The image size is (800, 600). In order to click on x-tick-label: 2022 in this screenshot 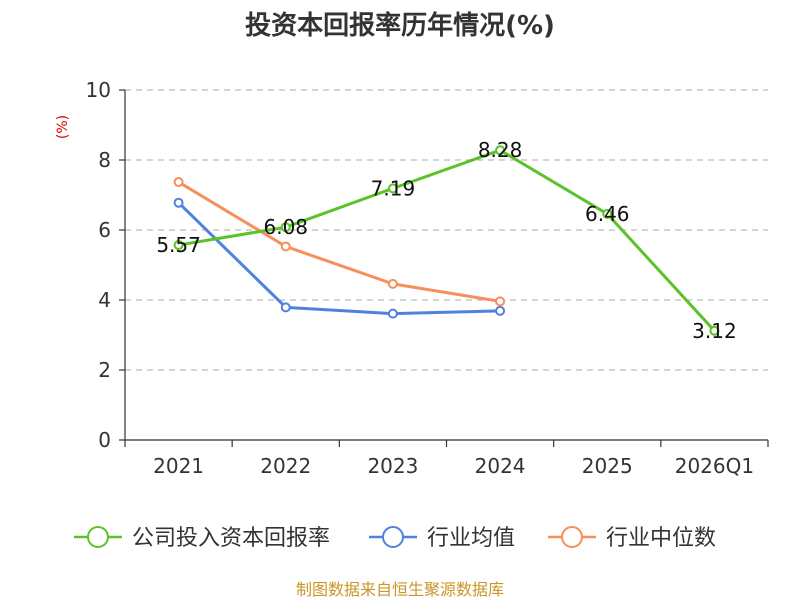, I will do `click(285, 466)`.